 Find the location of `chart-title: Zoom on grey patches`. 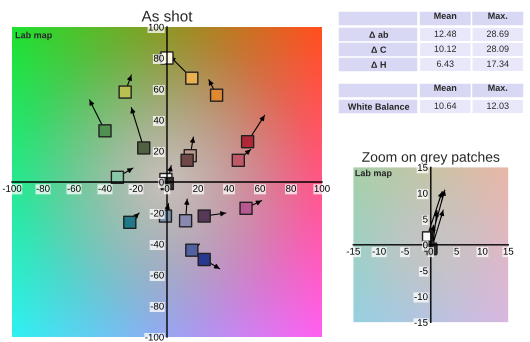

chart-title: Zoom on grey patches is located at coordinates (431, 158).